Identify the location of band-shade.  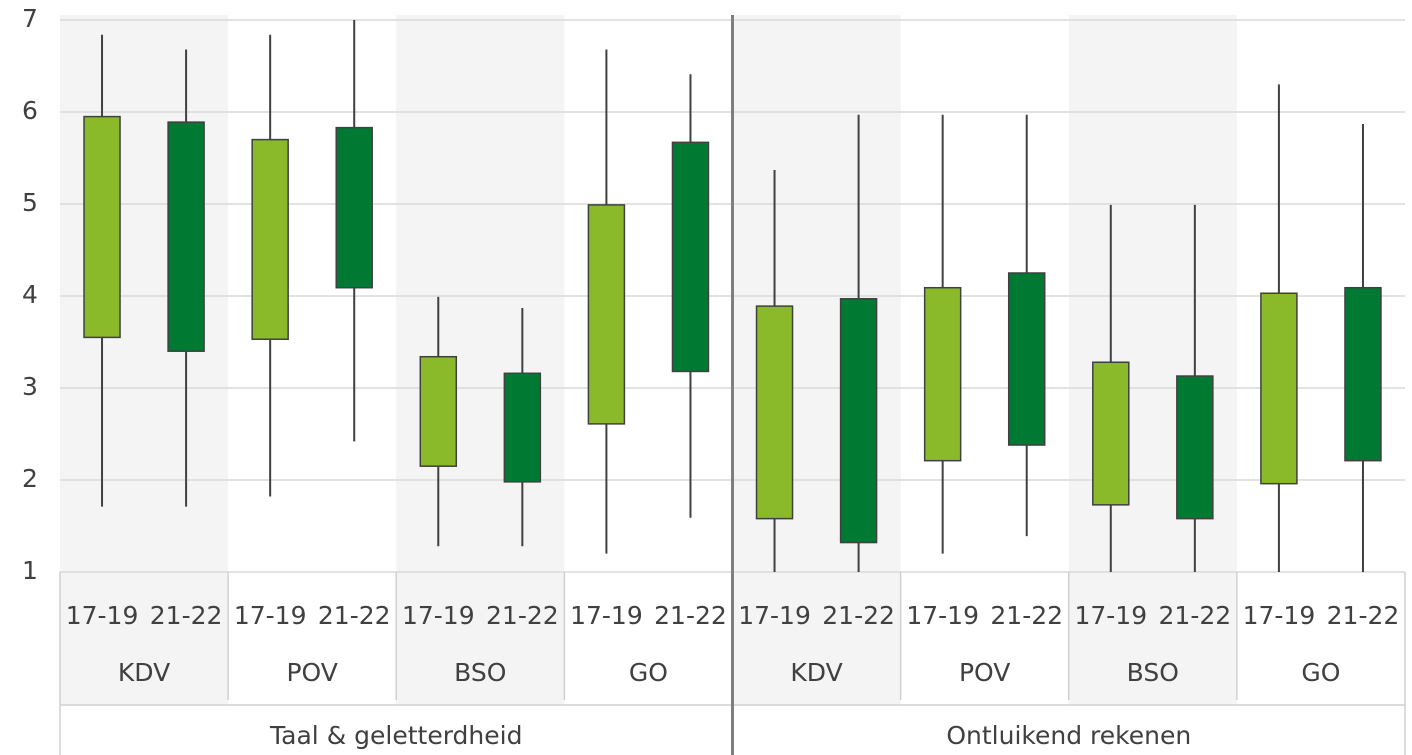
(1152, 360).